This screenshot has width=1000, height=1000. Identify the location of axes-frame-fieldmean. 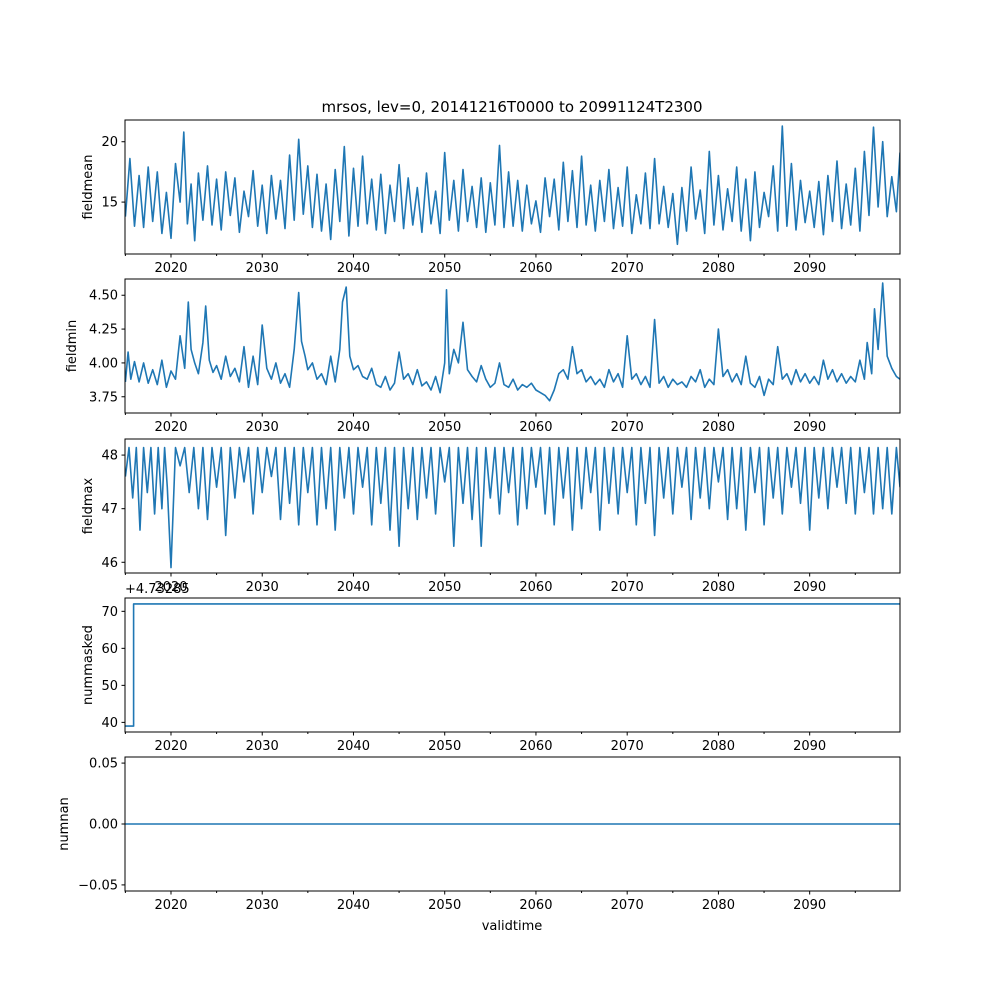
(512, 187).